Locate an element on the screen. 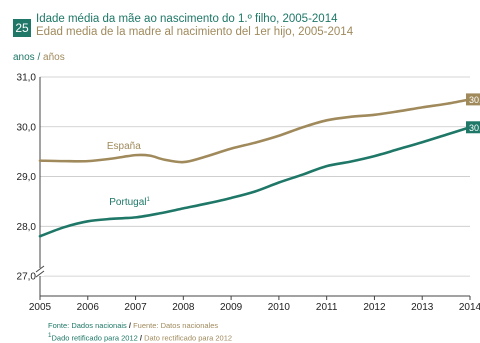 Image resolution: width=480 pixels, height=343 pixels. series-labels: España Portugal1 is located at coordinates (129, 174).